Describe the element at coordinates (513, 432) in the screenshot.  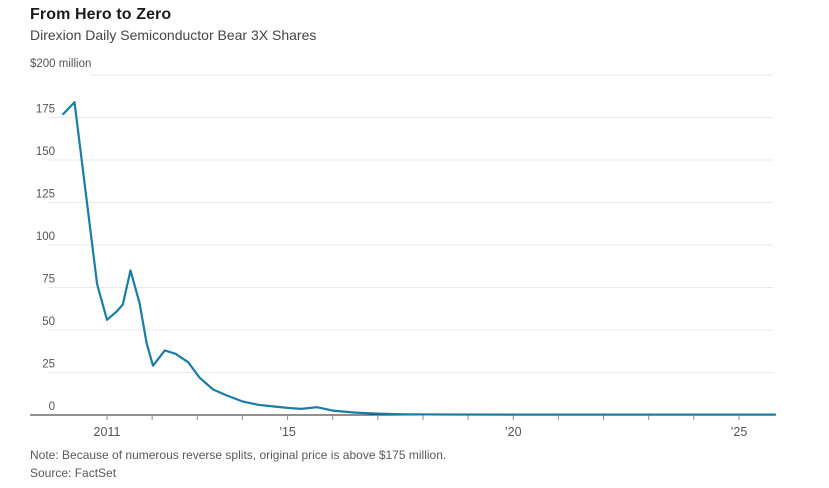
I see `x-axis-tick-label: ’20` at that location.